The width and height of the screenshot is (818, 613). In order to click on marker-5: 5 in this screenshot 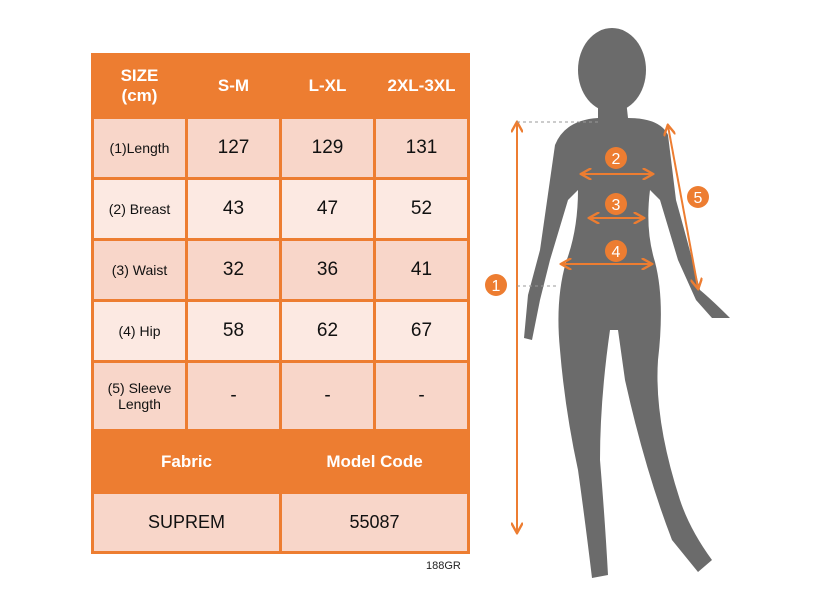, I will do `click(698, 197)`.